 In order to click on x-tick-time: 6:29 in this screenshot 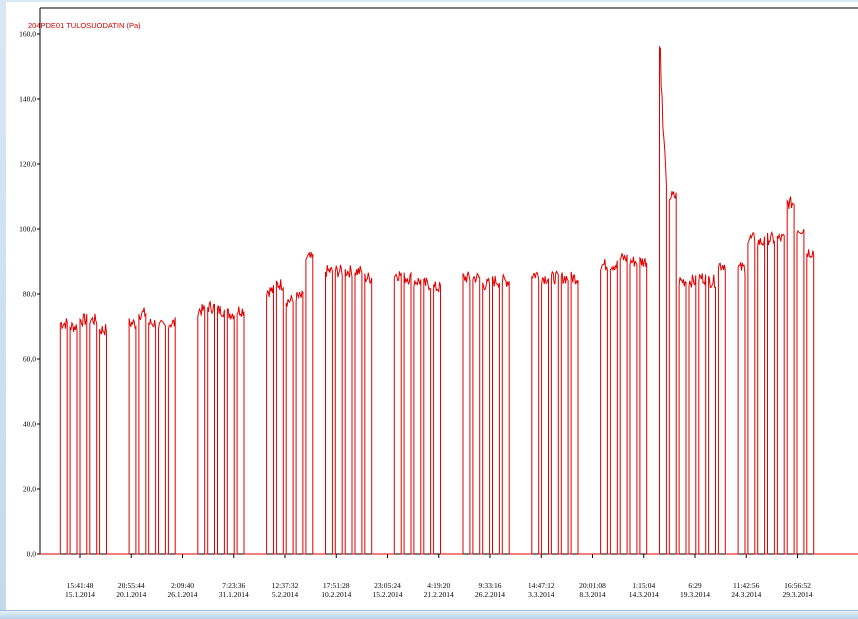, I will do `click(695, 585)`.